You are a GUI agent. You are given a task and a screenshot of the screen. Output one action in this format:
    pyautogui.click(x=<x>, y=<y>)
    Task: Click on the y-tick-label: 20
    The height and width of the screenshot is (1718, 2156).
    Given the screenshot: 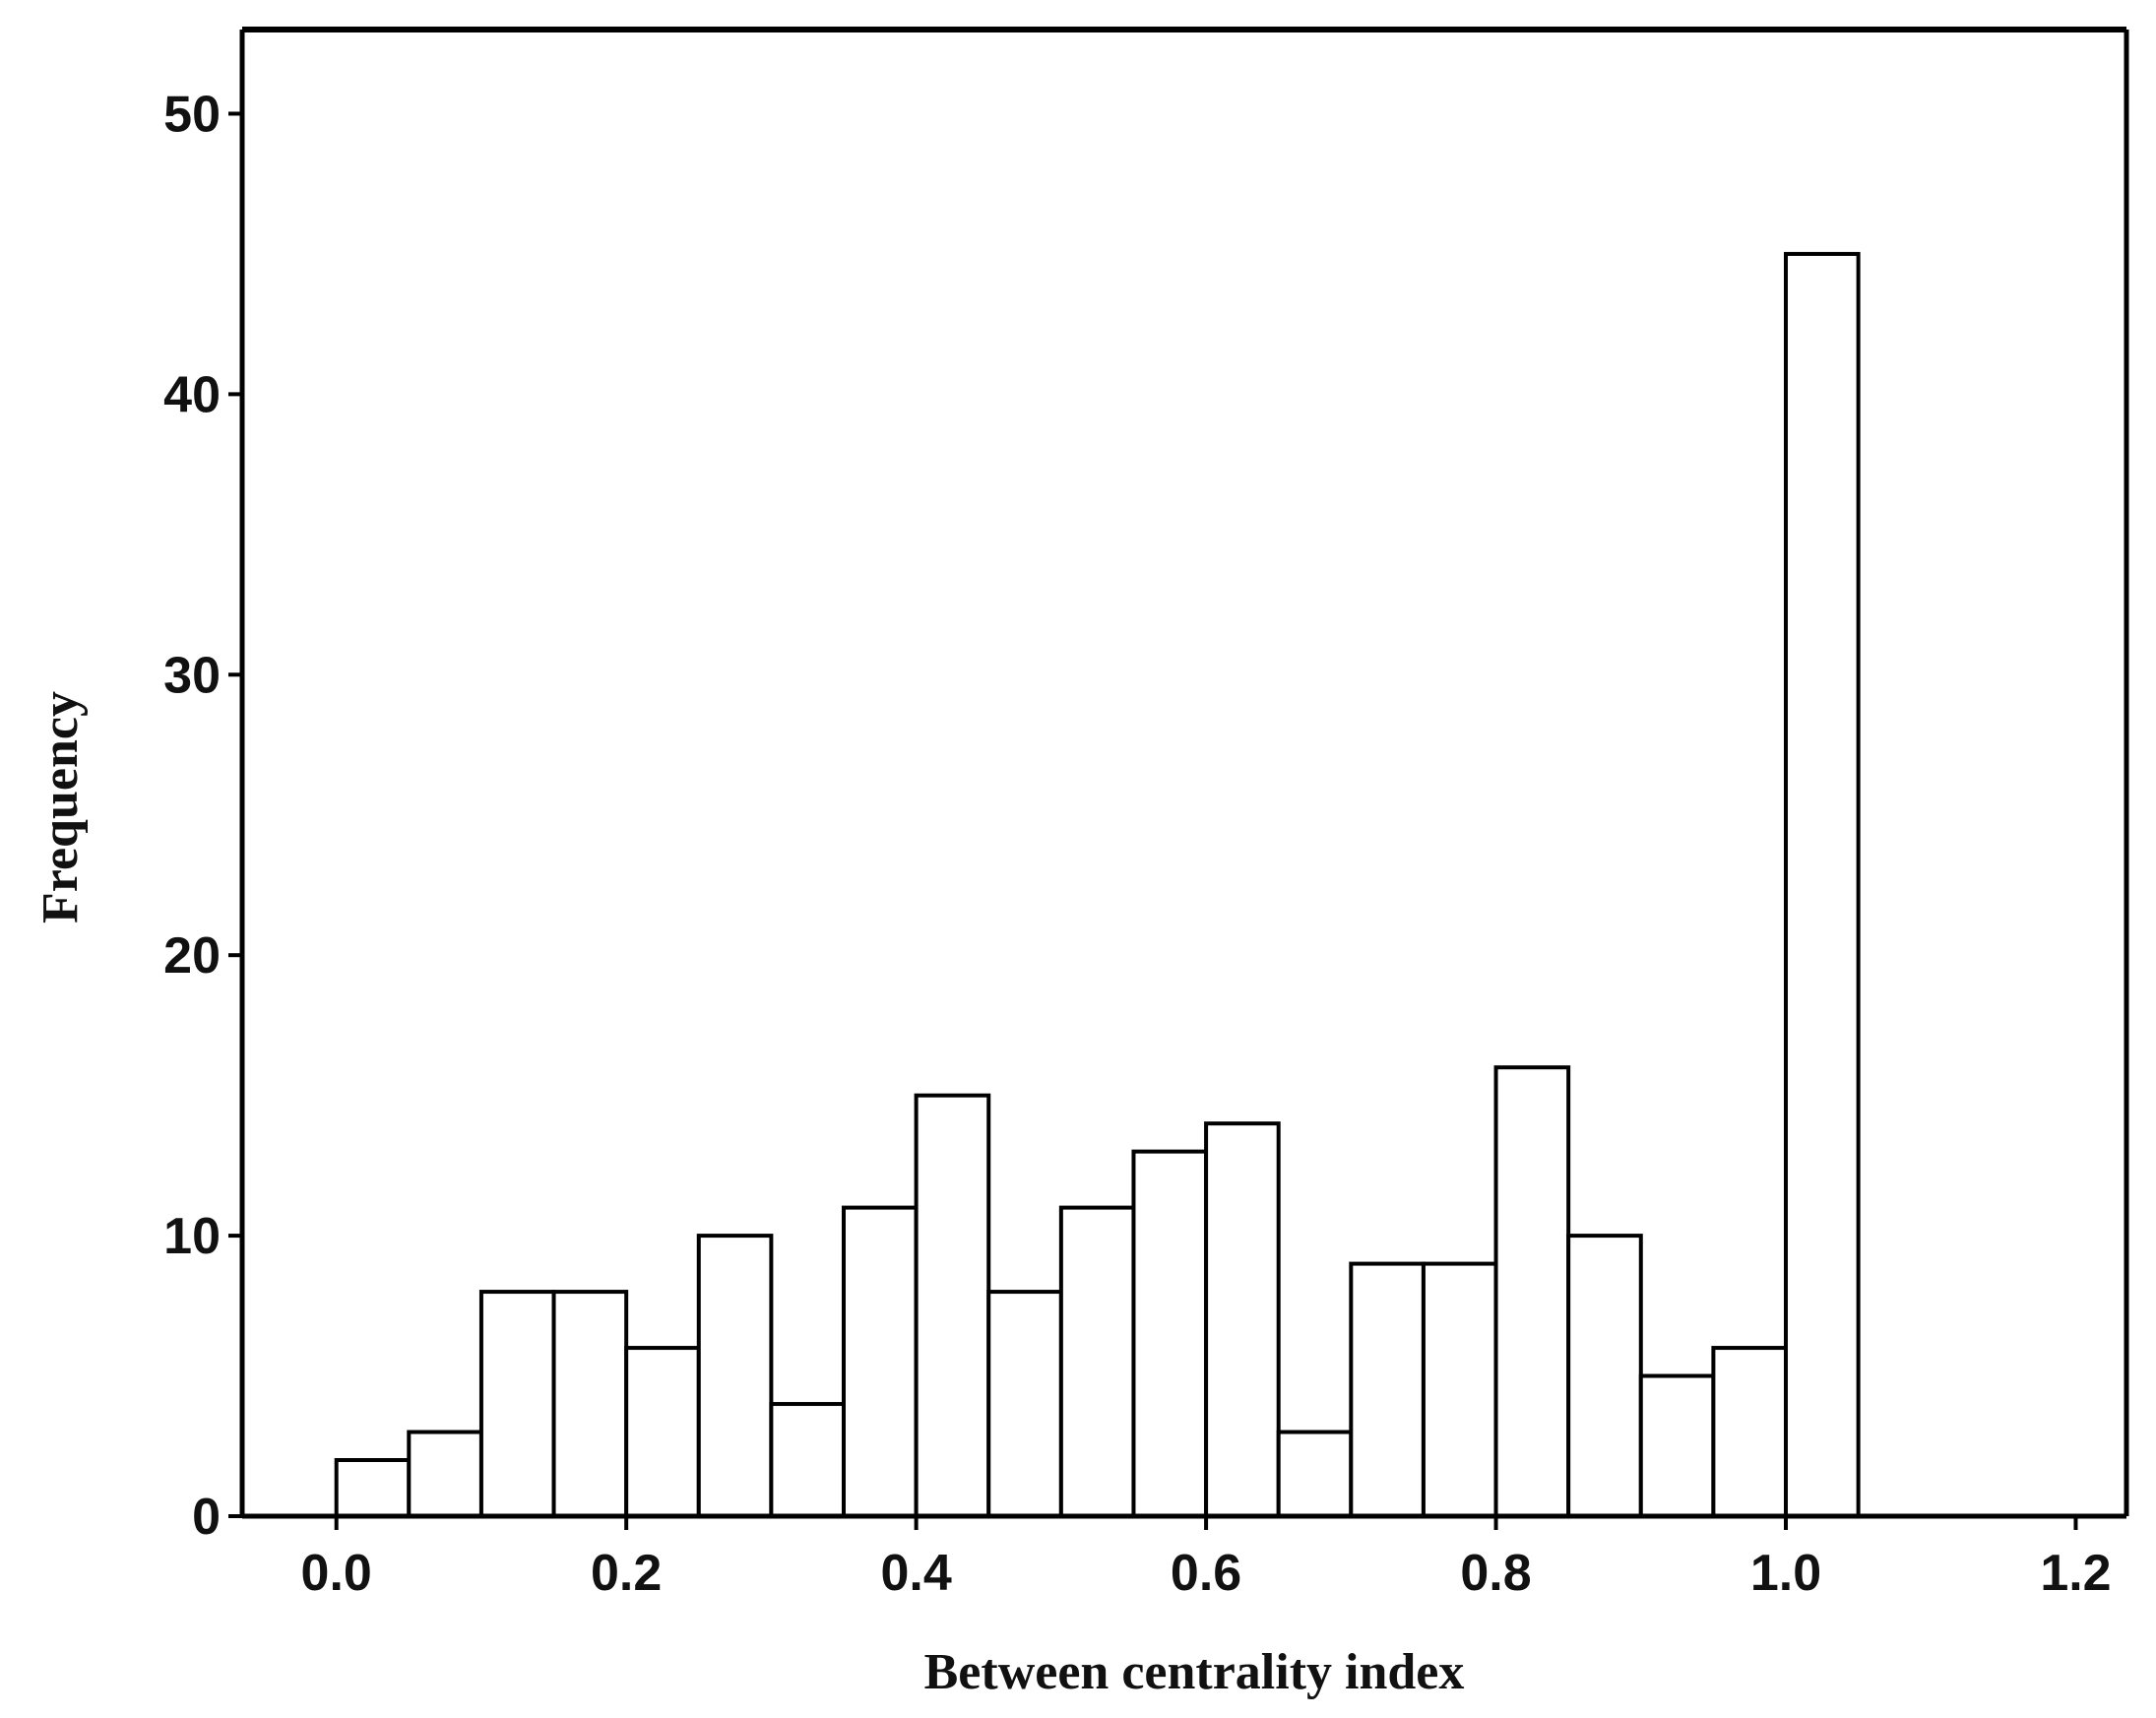 What is the action you would take?
    pyautogui.click(x=192, y=956)
    